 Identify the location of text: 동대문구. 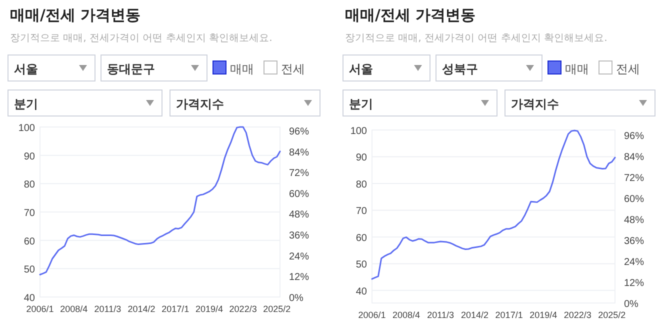
(131, 69).